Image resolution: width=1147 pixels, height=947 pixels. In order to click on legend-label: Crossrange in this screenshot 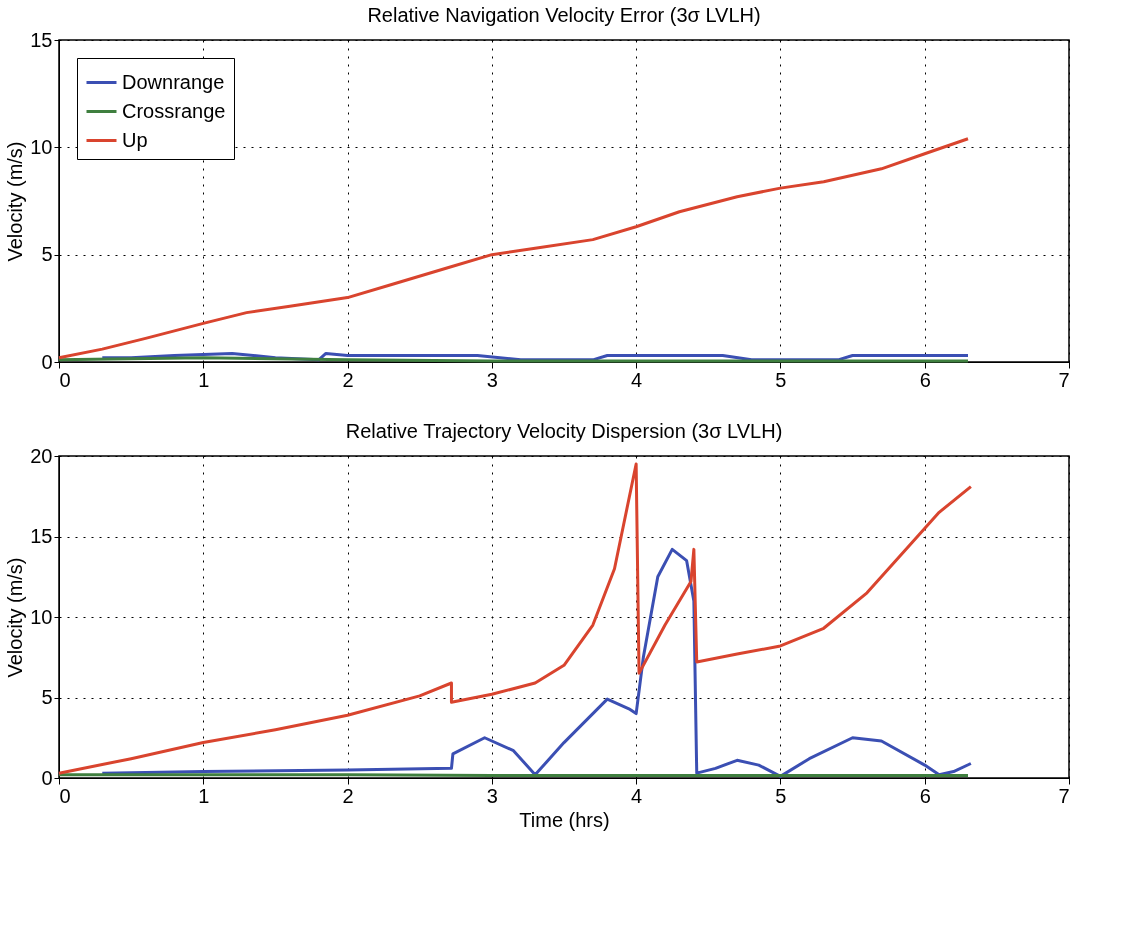, I will do `click(174, 110)`.